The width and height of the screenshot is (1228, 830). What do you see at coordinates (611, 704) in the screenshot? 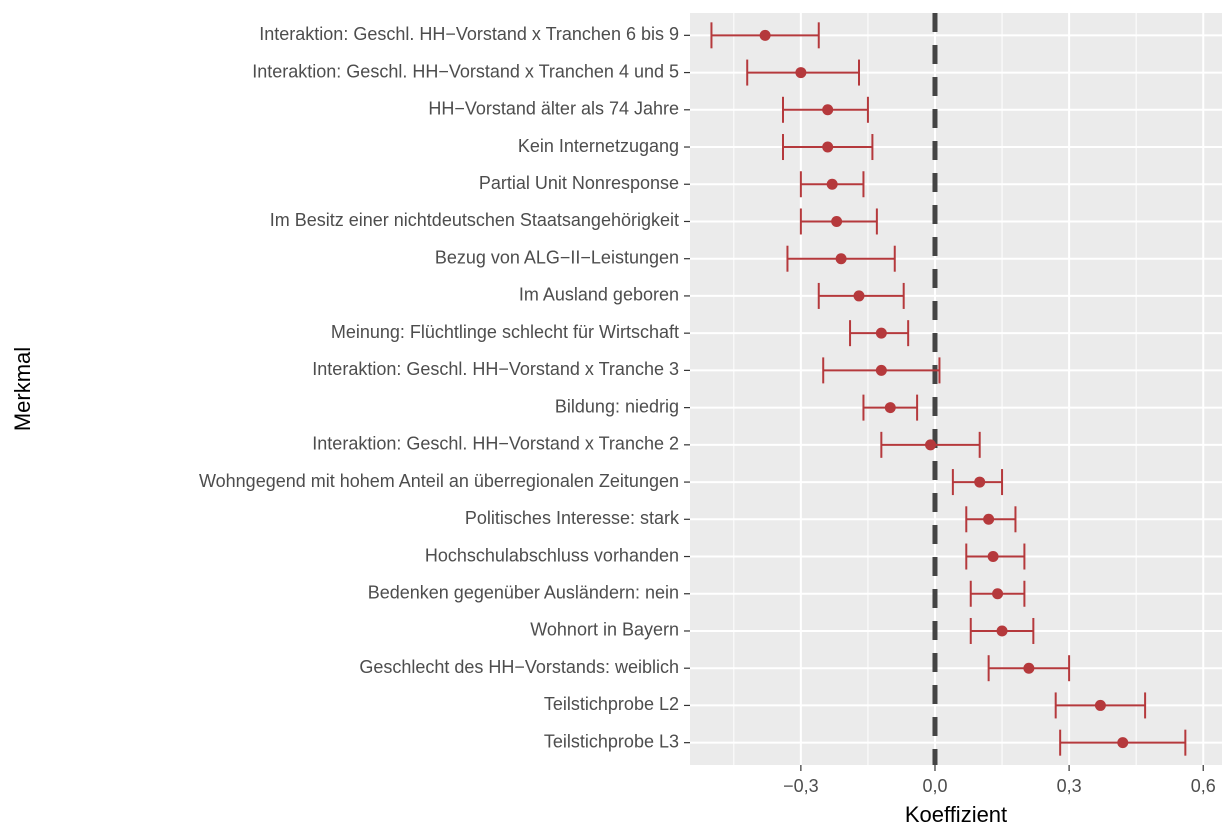
I see `y-tick-label: Teilstichprobe L2` at bounding box center [611, 704].